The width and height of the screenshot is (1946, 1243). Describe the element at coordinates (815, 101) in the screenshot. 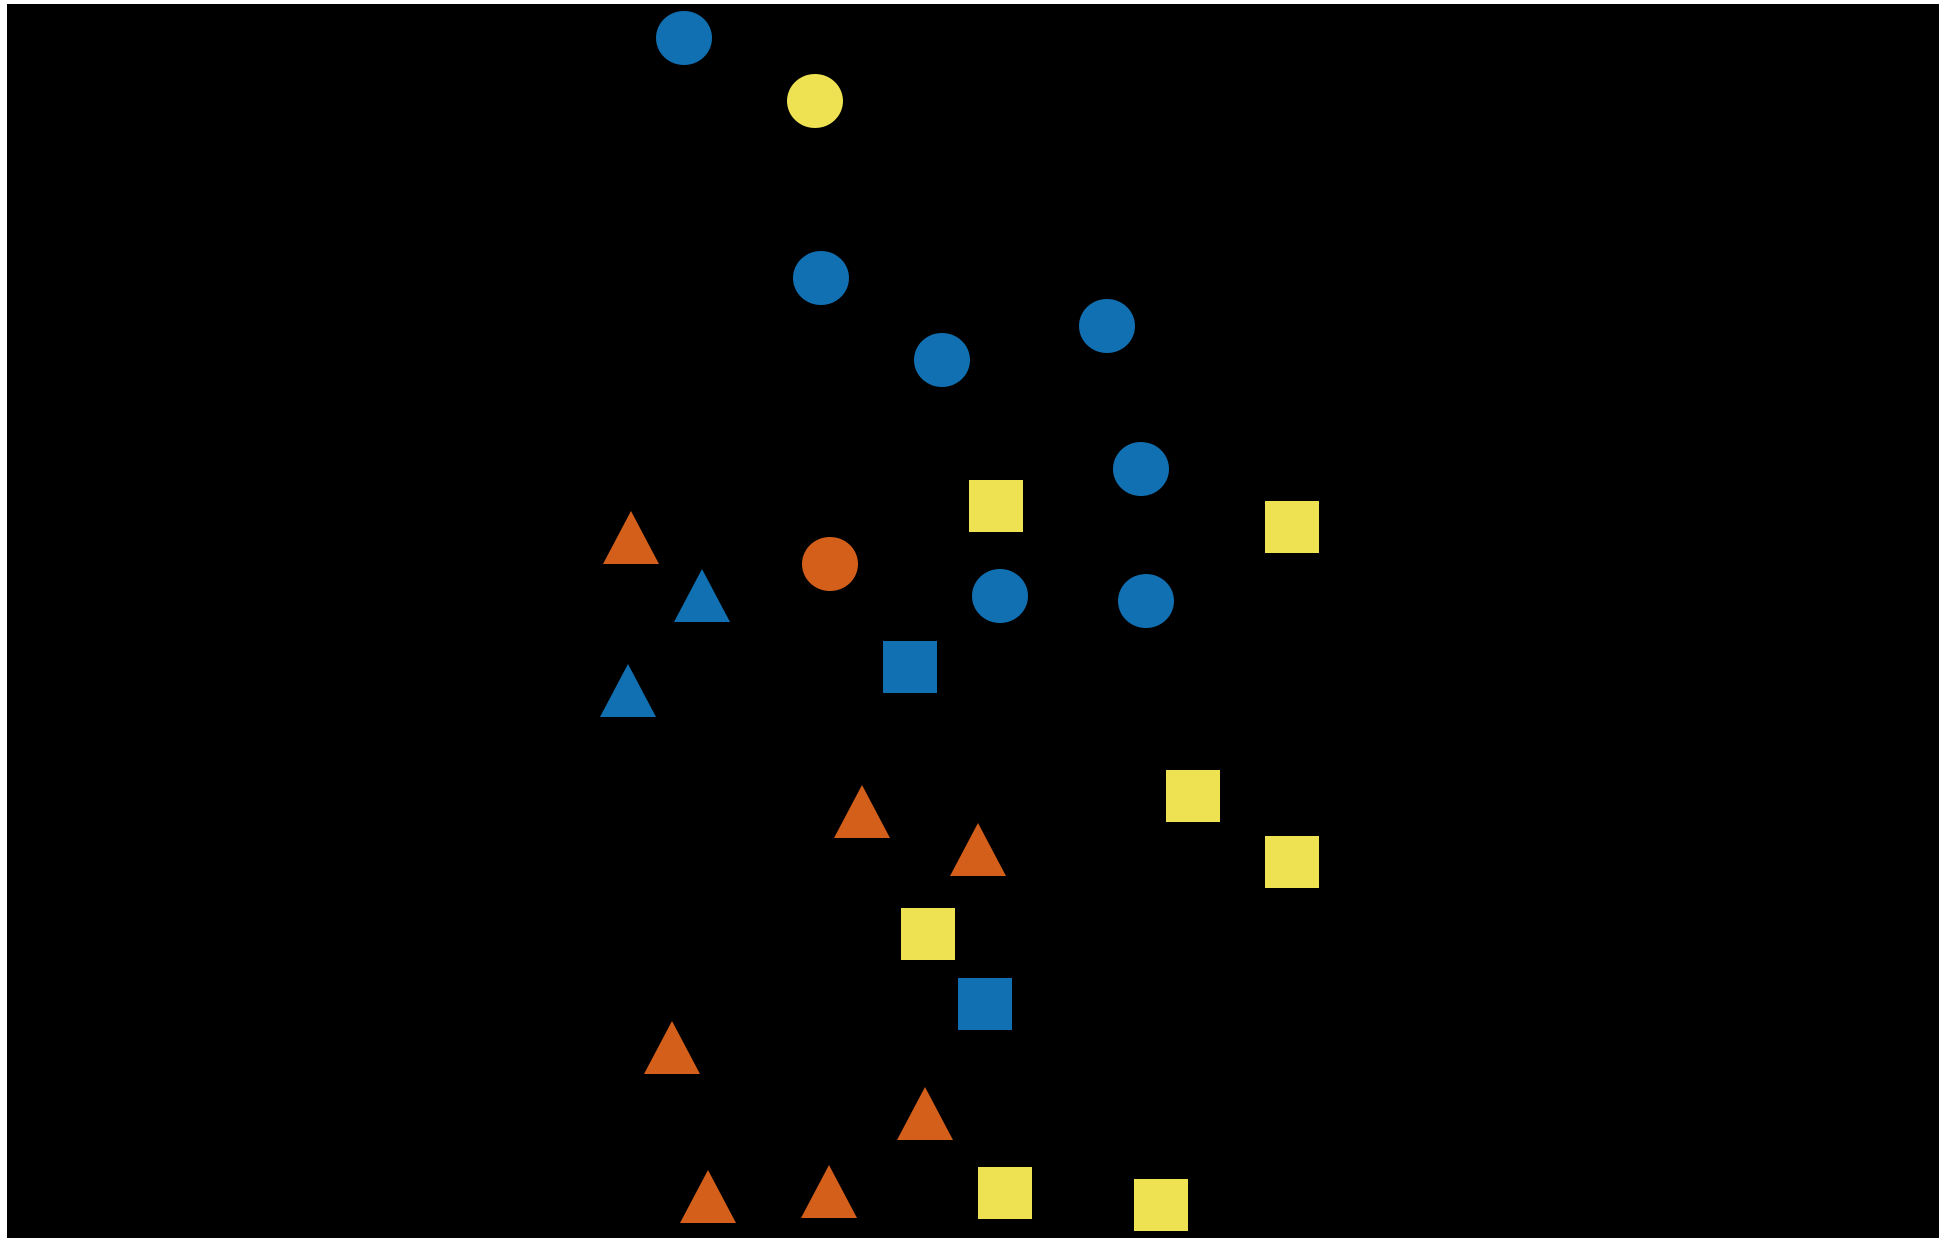

I see `yellow-circle-piece` at that location.